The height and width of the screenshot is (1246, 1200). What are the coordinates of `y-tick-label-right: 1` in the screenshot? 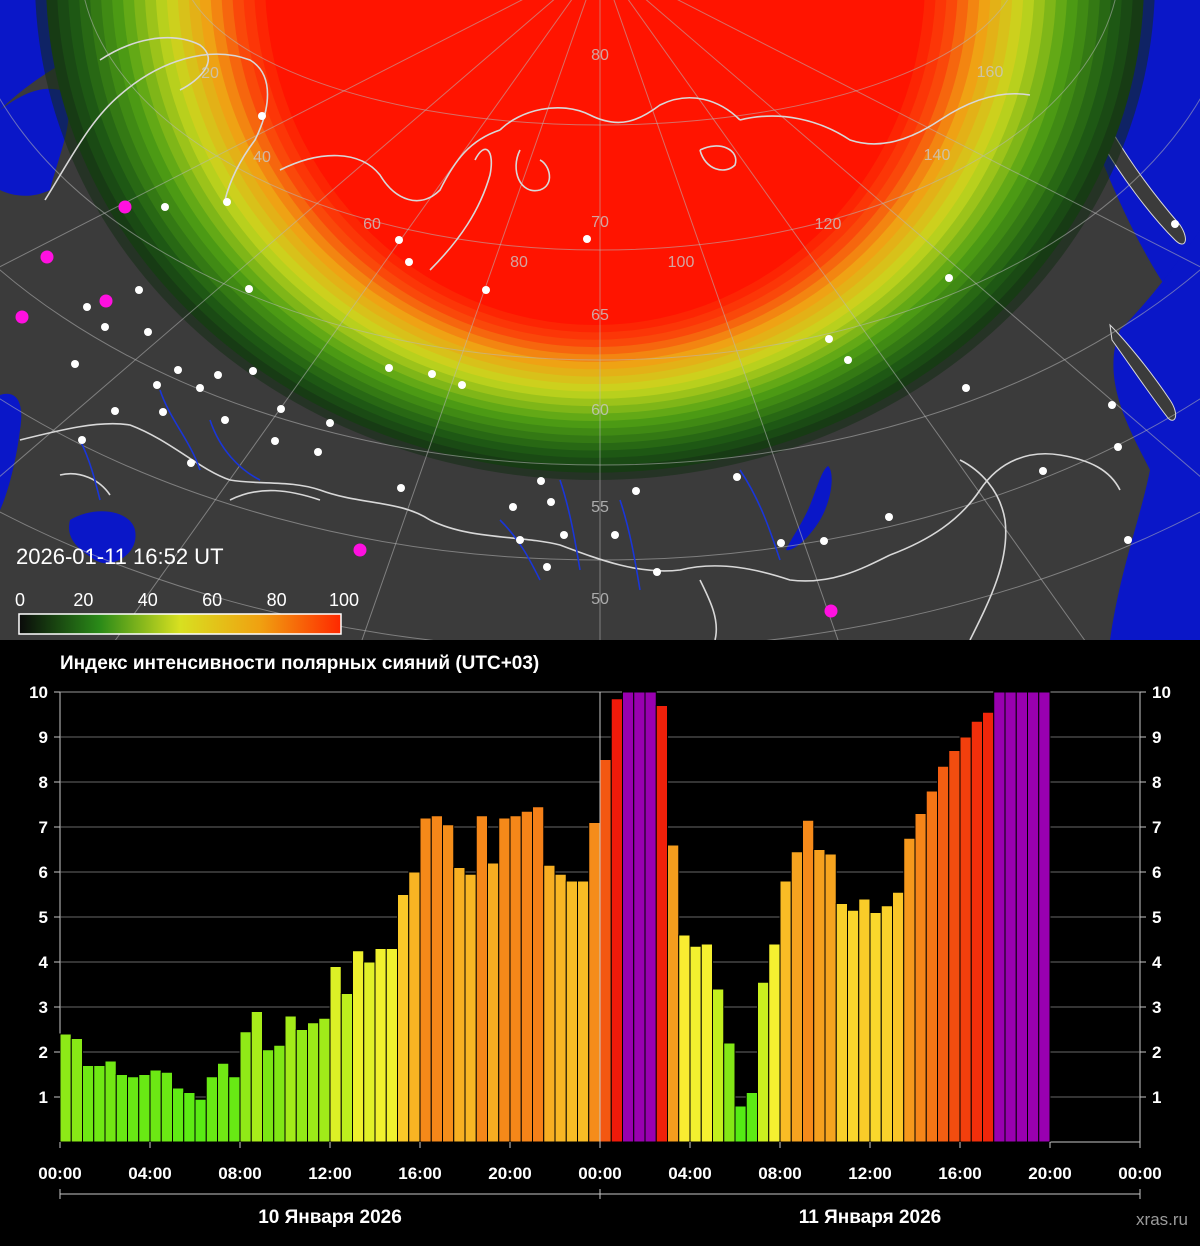 It's located at (1156, 1097).